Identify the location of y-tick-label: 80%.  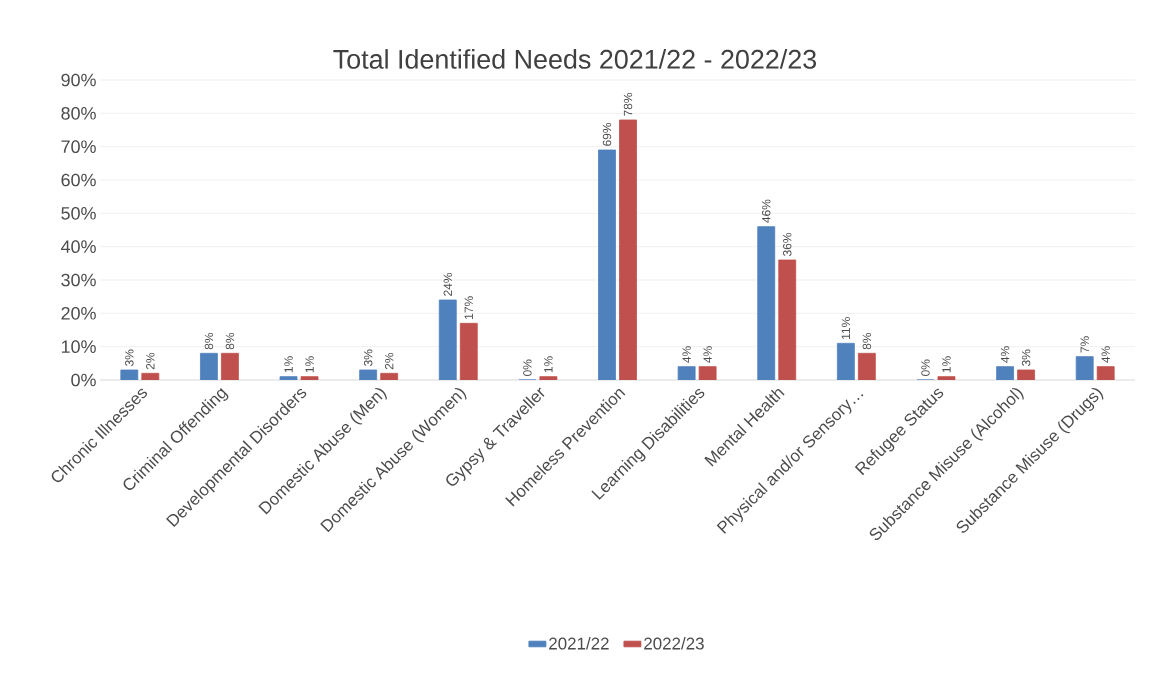
(78, 113).